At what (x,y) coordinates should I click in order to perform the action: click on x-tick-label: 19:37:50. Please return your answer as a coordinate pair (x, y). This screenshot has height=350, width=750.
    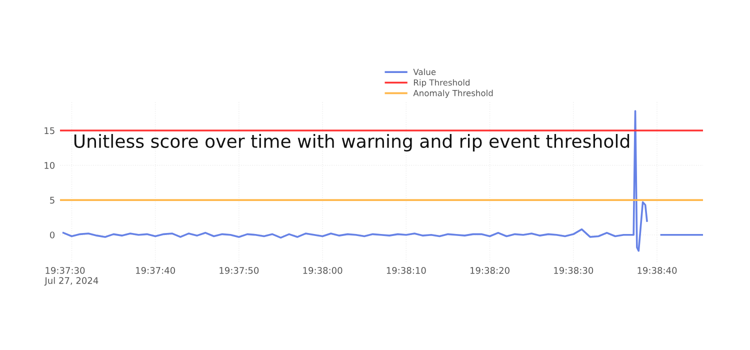
    Looking at the image, I should click on (239, 270).